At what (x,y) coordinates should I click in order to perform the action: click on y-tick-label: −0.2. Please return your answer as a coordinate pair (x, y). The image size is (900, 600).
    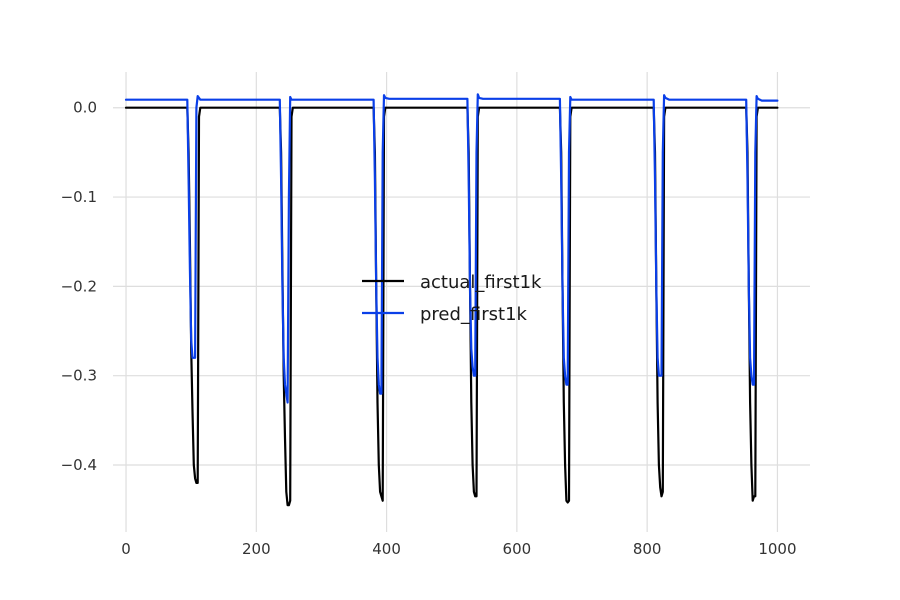
    Looking at the image, I should click on (79, 286).